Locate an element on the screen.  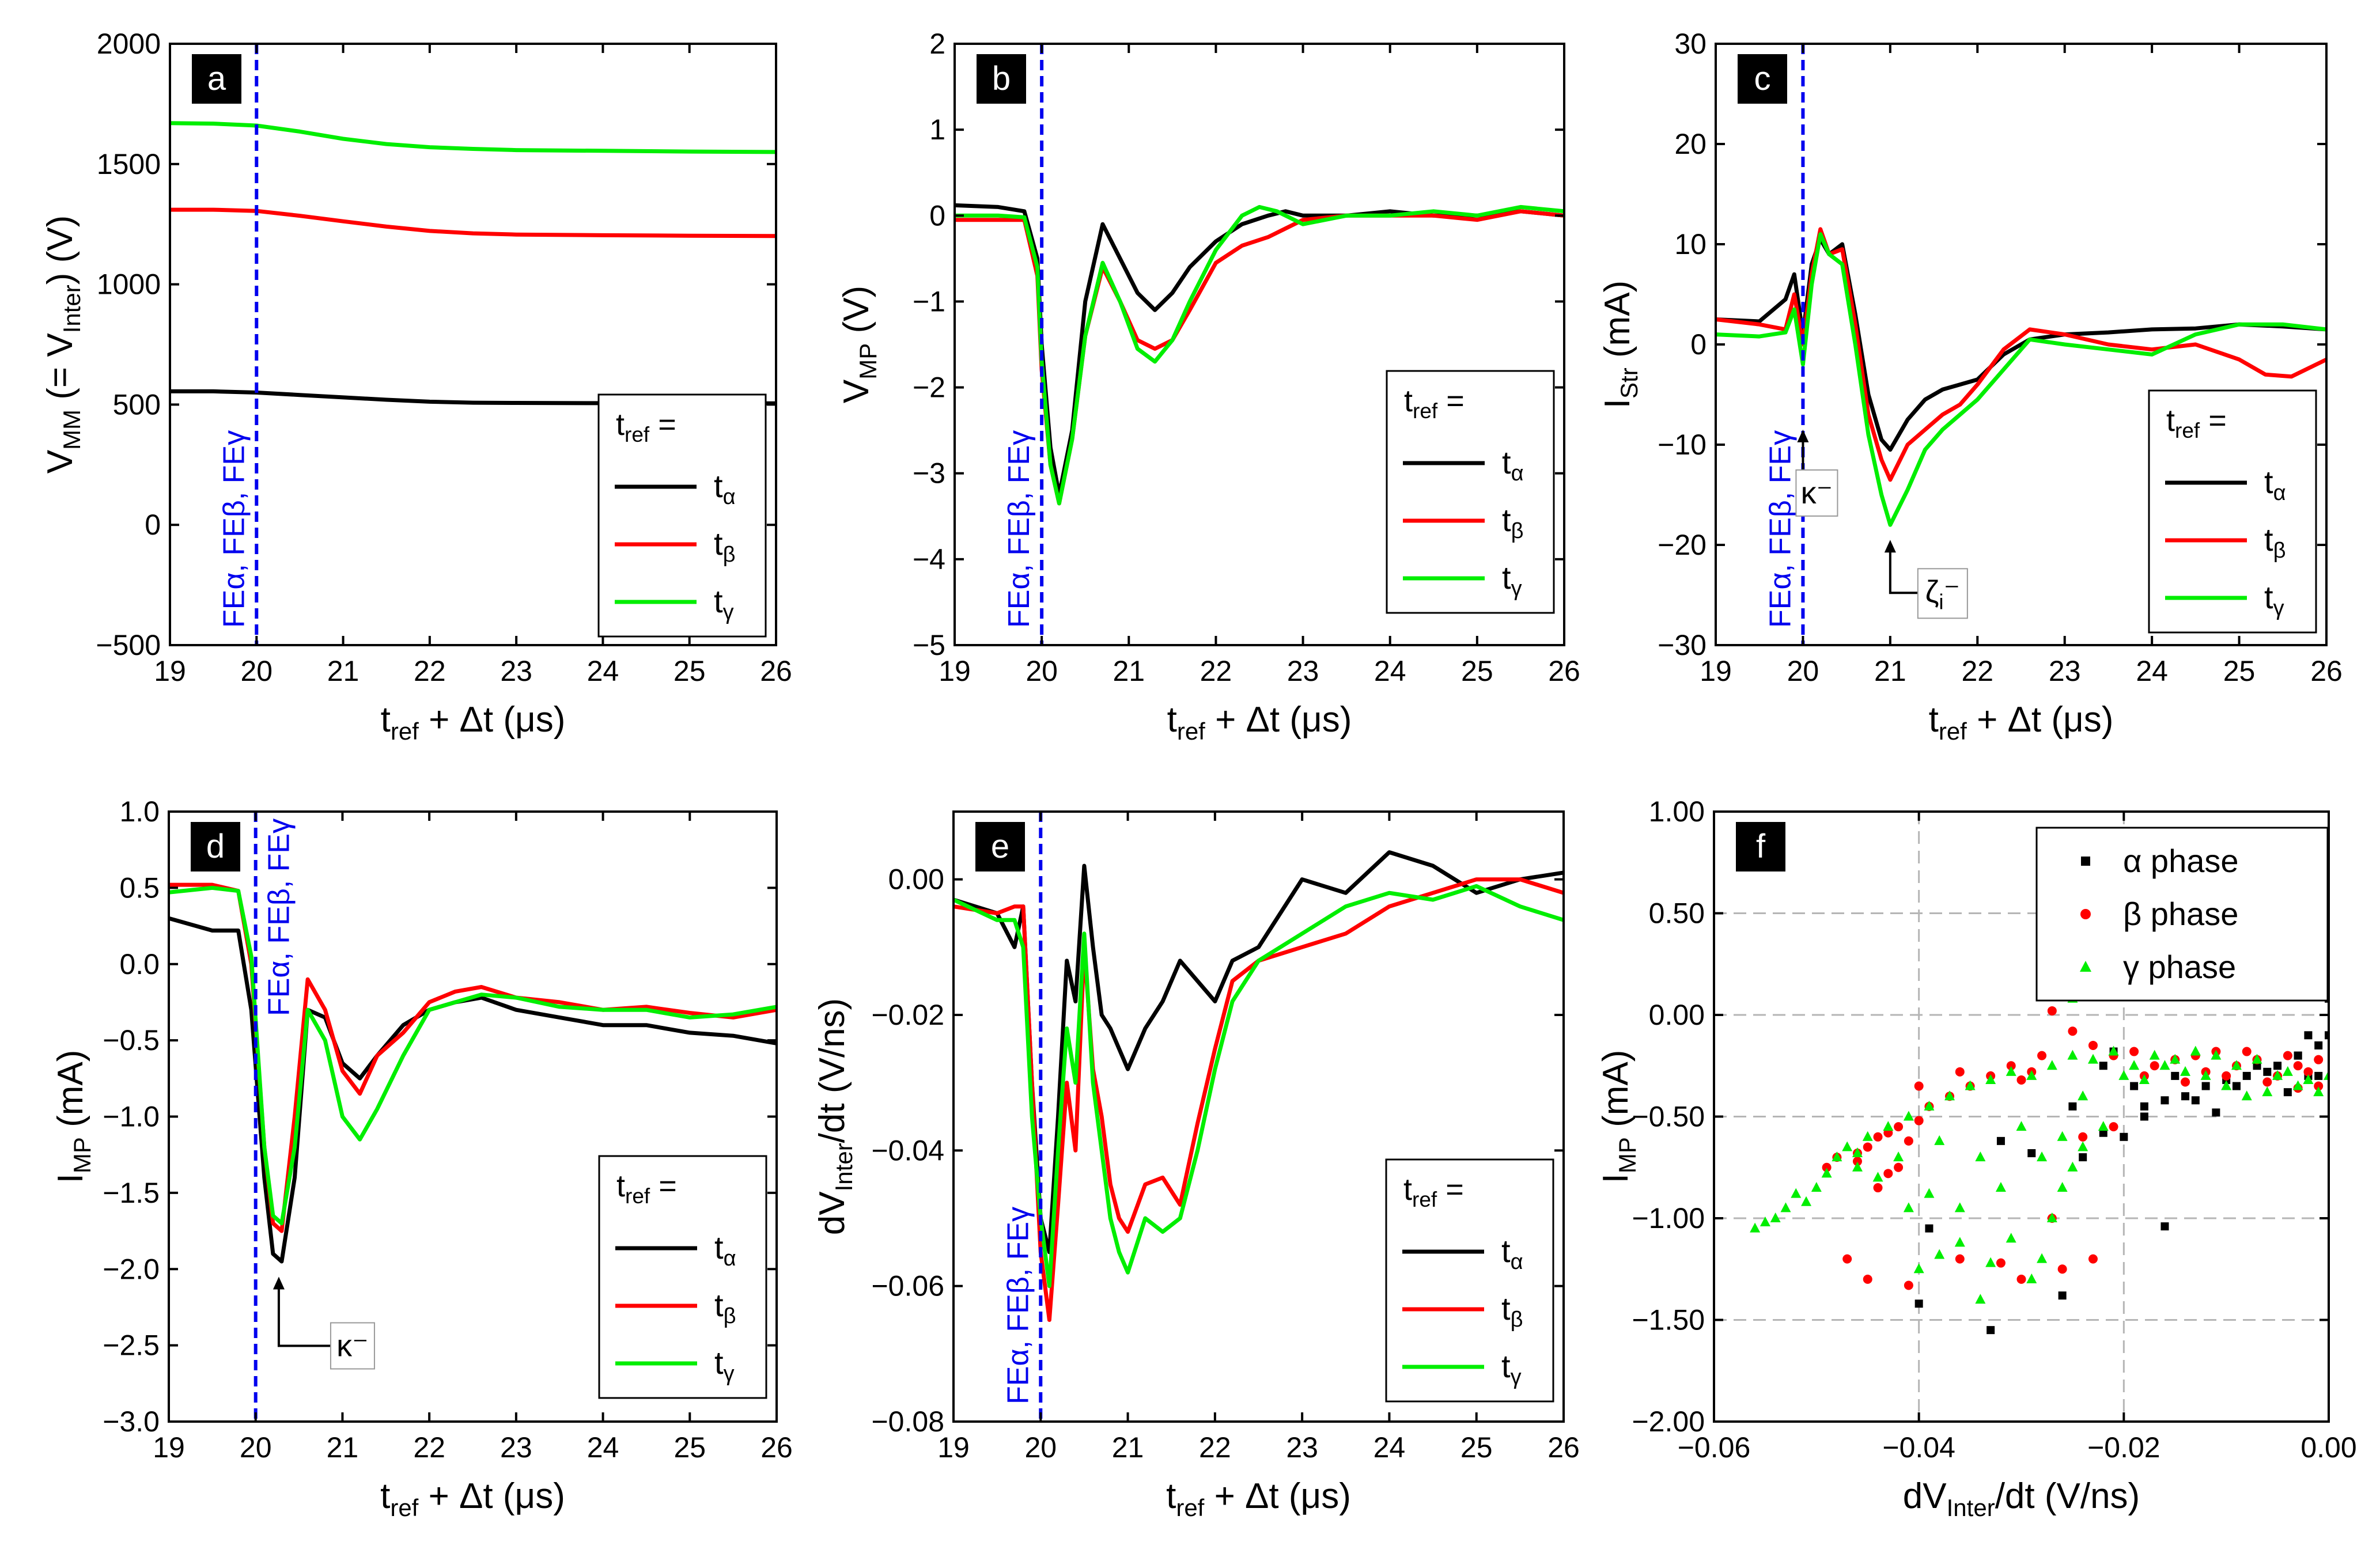
legend-label: tβ is located at coordinates (1512, 1311).